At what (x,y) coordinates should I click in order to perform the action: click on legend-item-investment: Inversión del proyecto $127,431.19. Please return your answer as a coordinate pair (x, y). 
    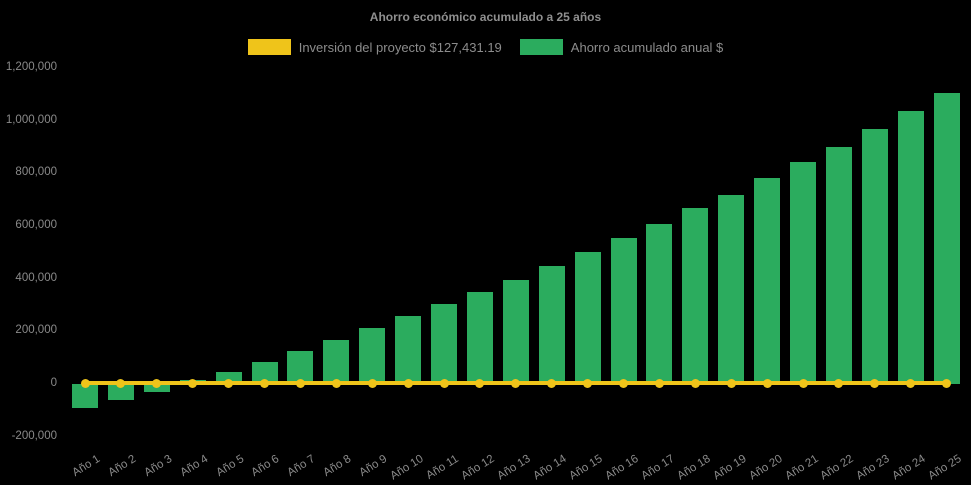
    Looking at the image, I should click on (374, 47).